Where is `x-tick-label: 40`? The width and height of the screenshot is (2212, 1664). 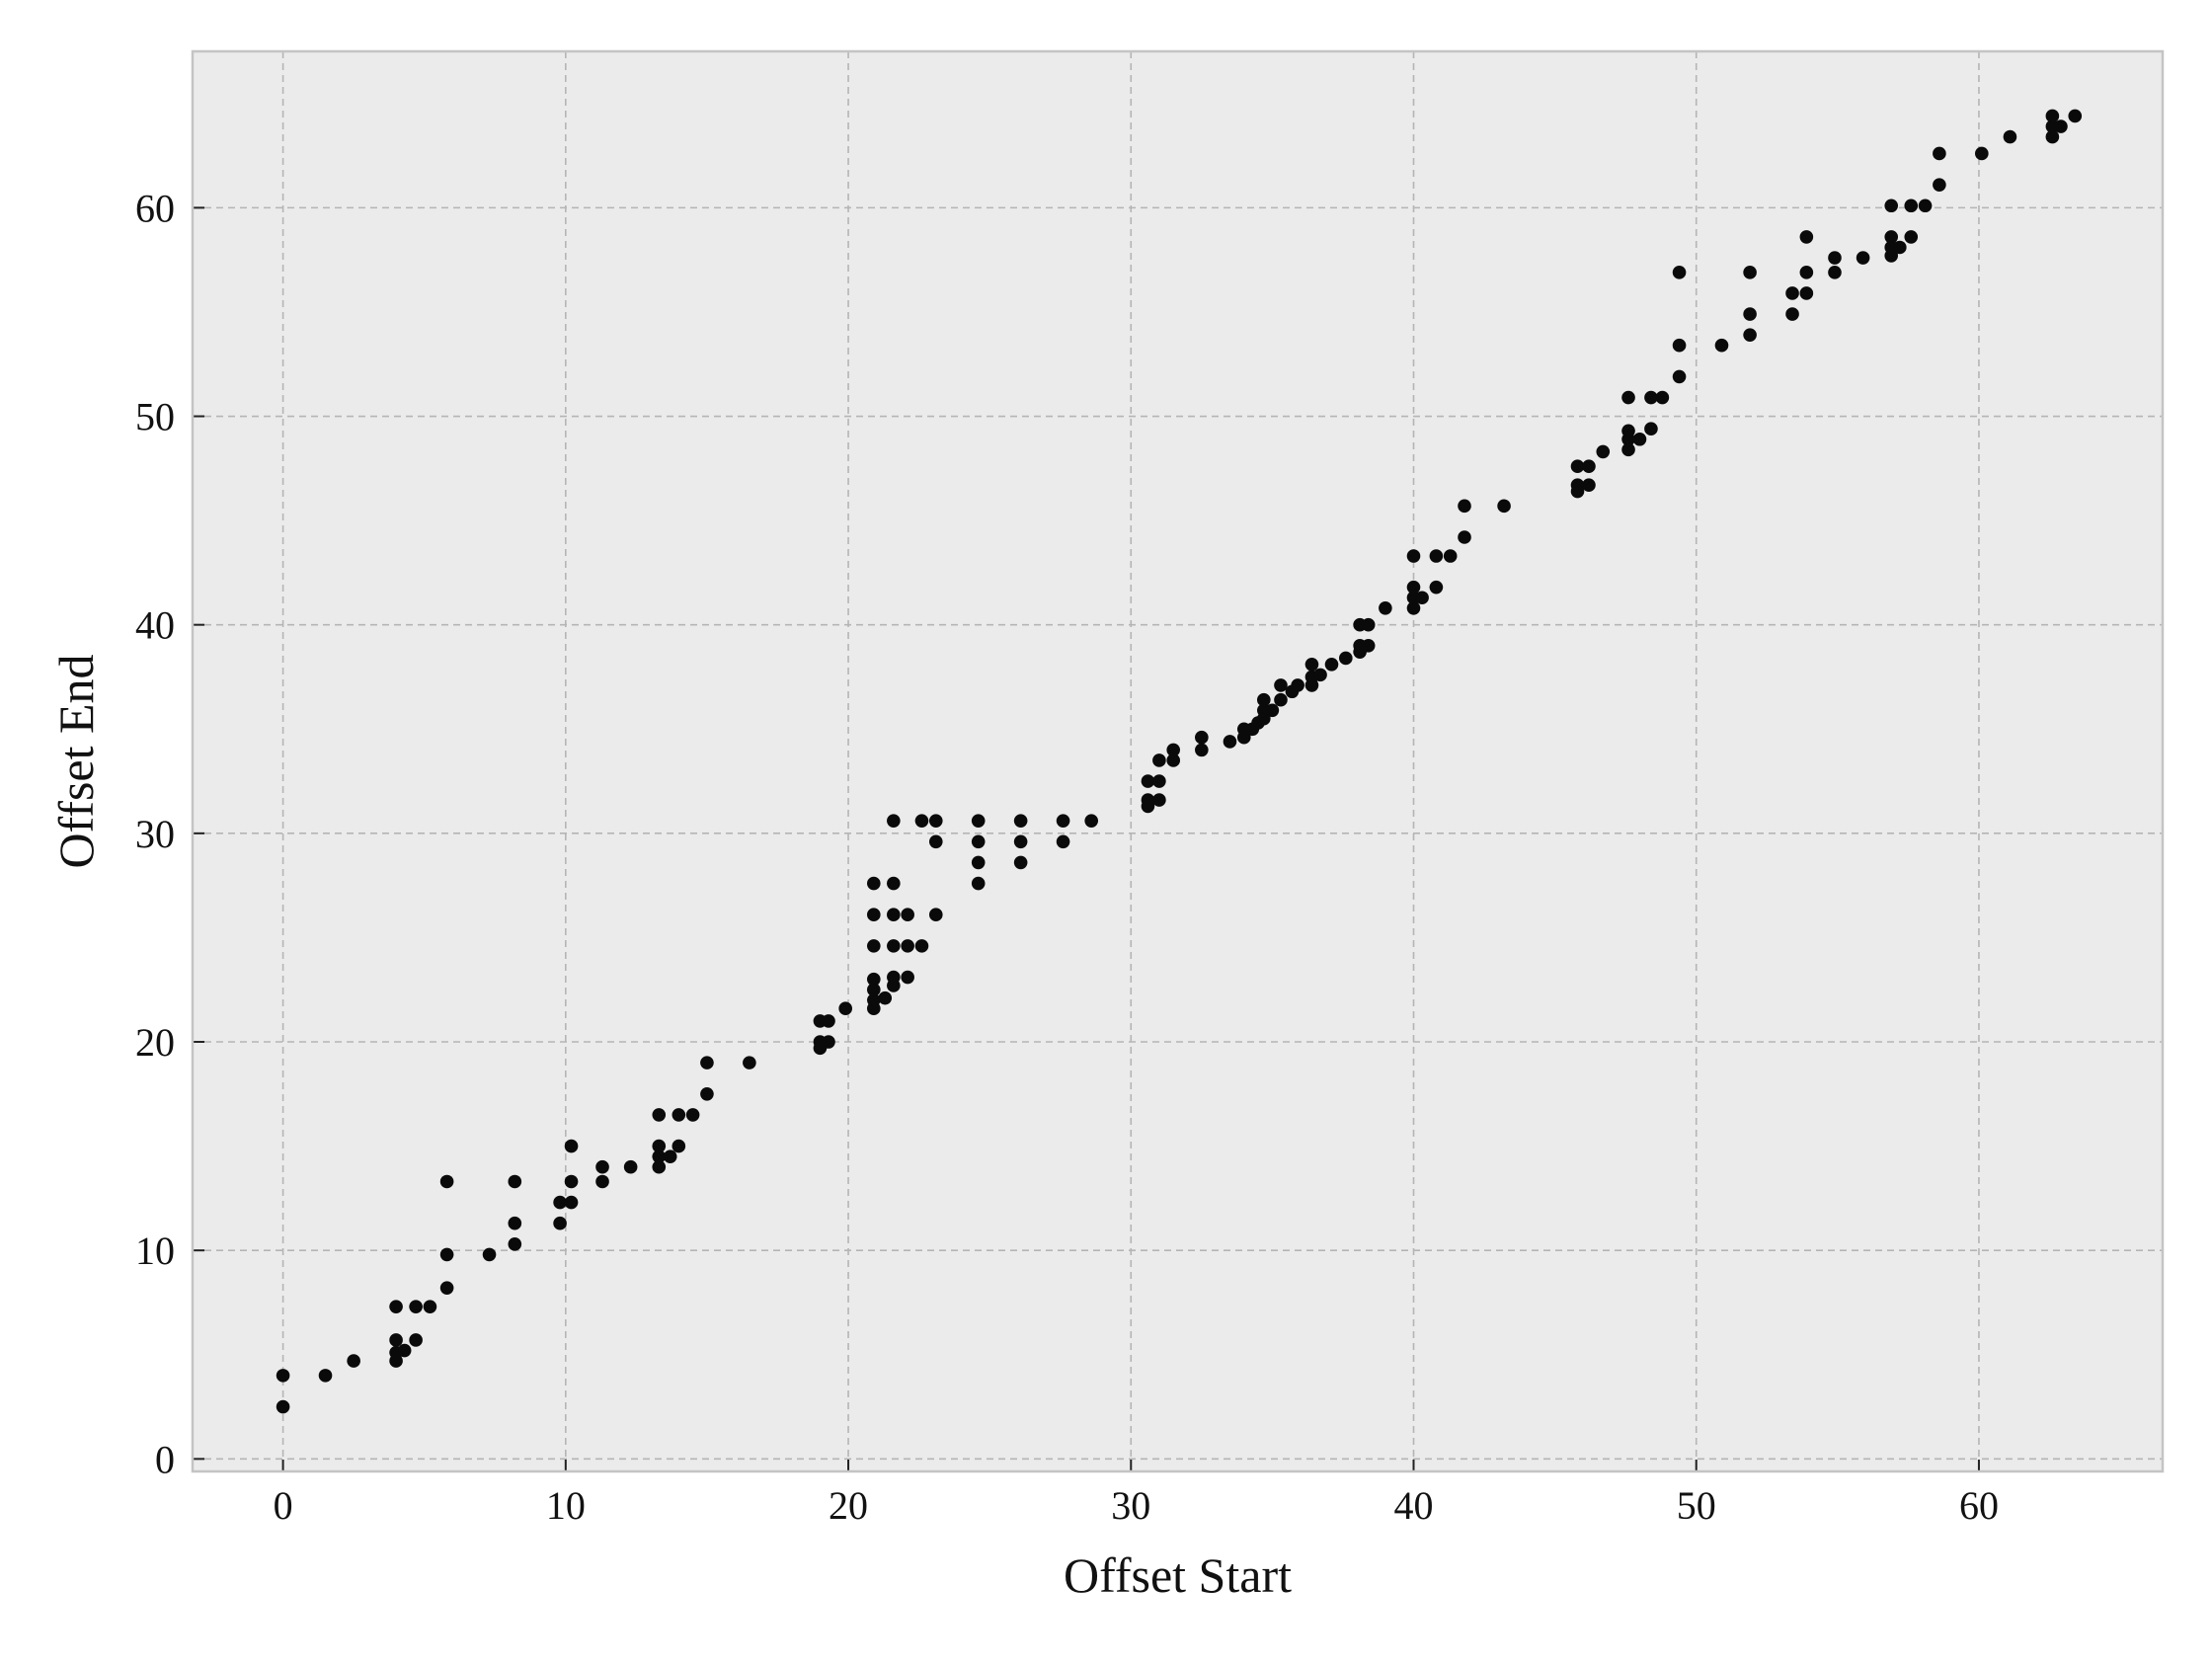 x-tick-label: 40 is located at coordinates (1413, 1505).